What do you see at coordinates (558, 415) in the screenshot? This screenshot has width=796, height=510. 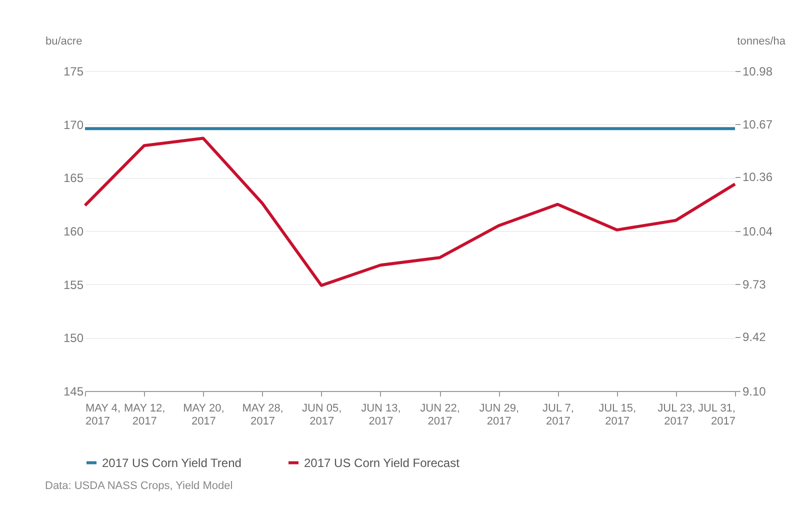 I see `x-tick-label: JUL 7, 2017` at bounding box center [558, 415].